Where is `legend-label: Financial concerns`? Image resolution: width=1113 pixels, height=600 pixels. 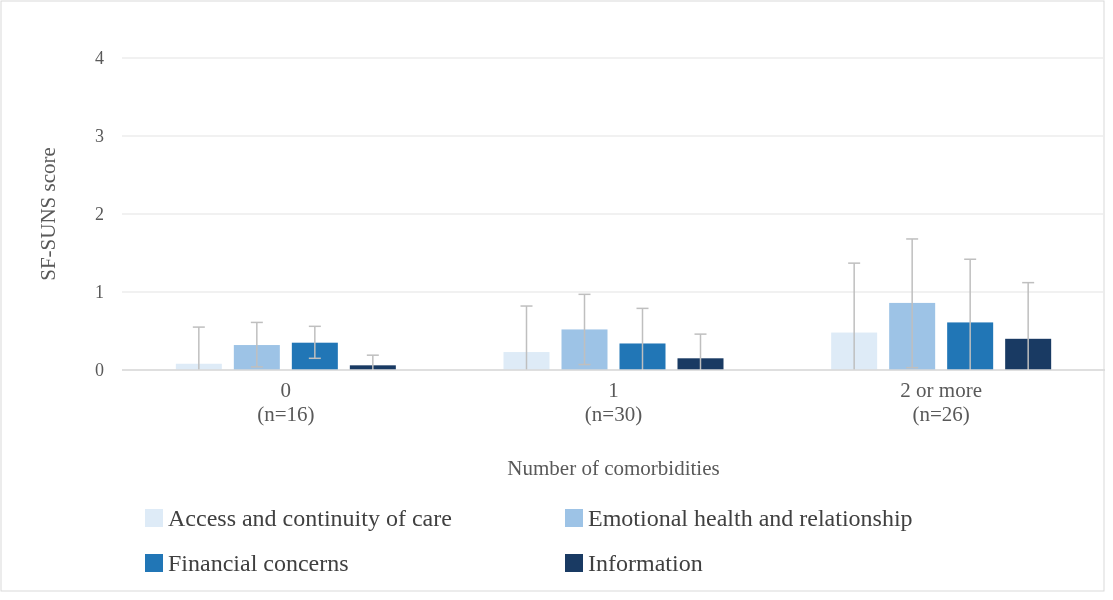
legend-label: Financial concerns is located at coordinates (258, 563).